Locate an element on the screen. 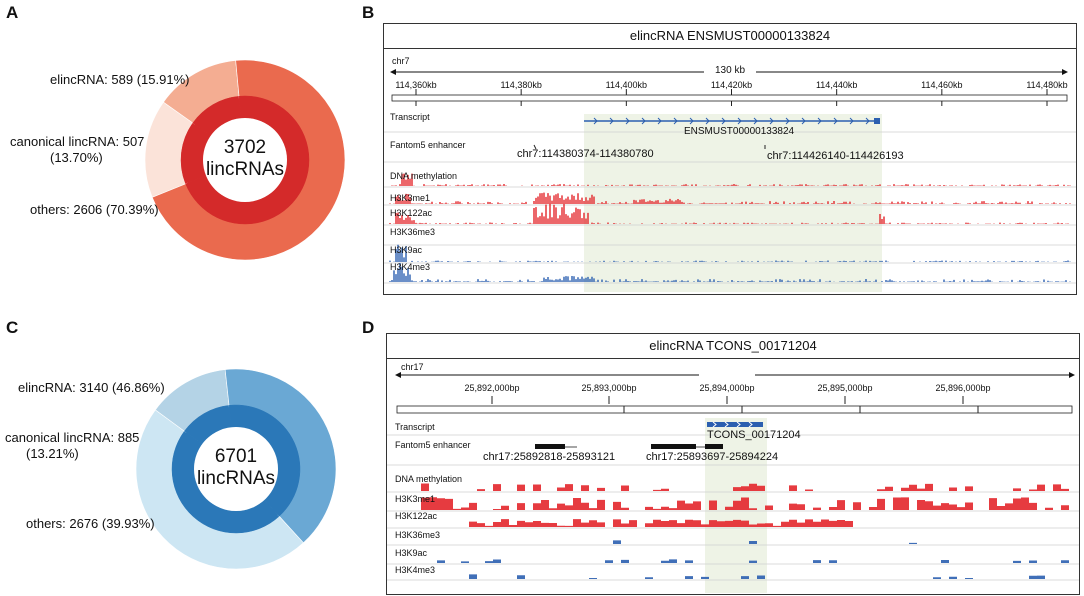  donut-a-center: 3702 lincRNAs is located at coordinates (245, 159).